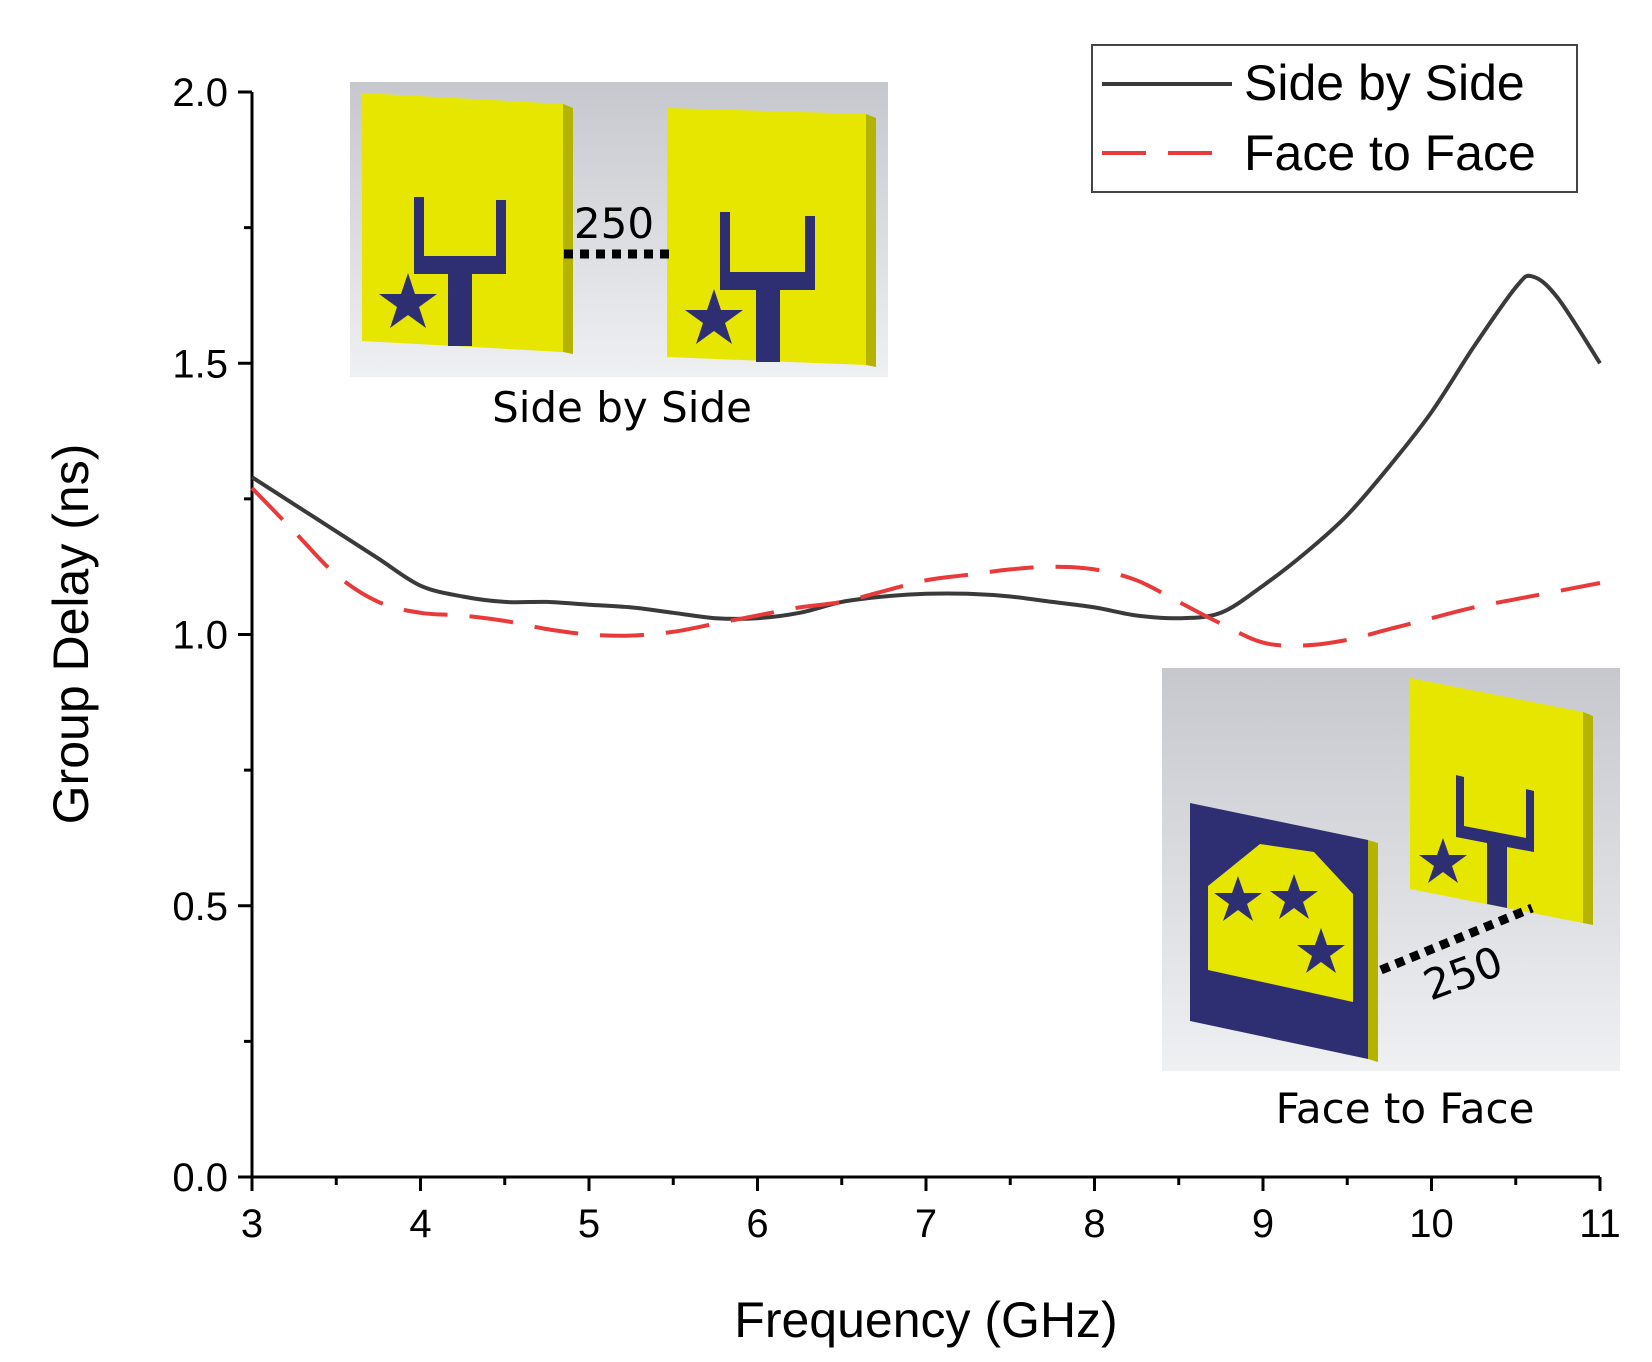 This screenshot has height=1362, width=1652. I want to click on distance-dotted-line, so click(1456, 939).